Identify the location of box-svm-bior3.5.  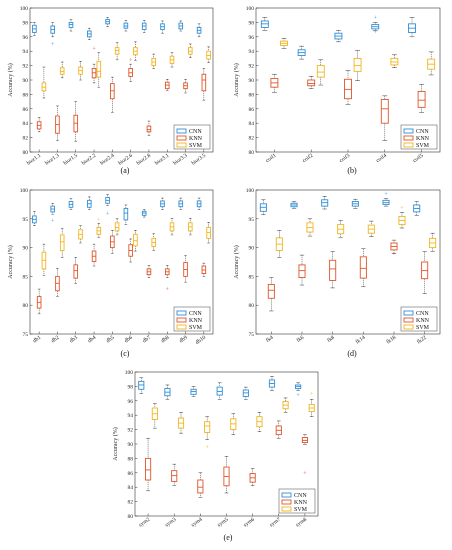
(208, 54).